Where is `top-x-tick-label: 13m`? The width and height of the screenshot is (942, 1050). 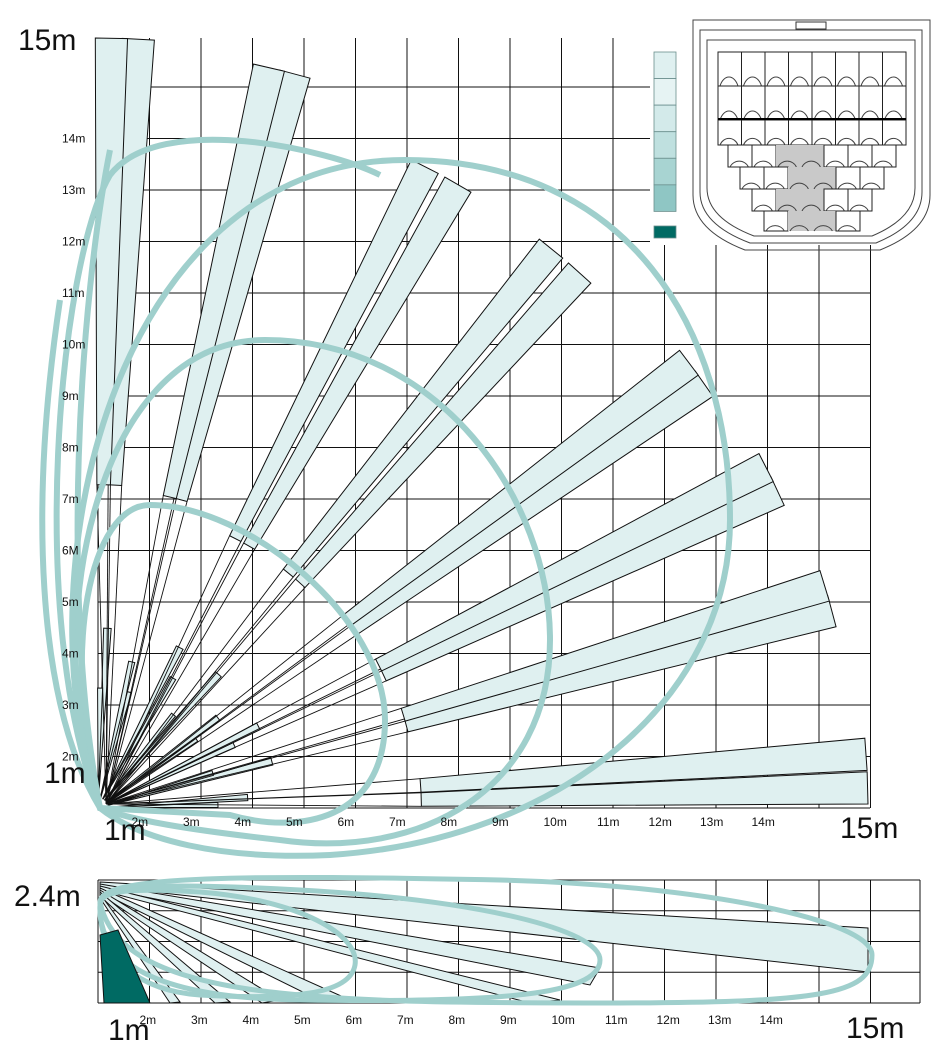
top-x-tick-label: 13m is located at coordinates (711, 822).